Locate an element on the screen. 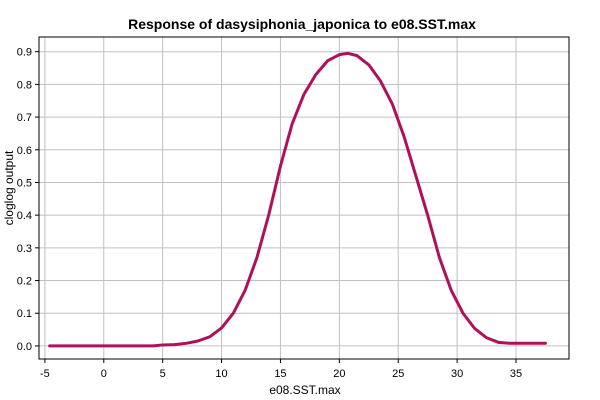  y-tick-label: 0.8 is located at coordinates (24, 85).